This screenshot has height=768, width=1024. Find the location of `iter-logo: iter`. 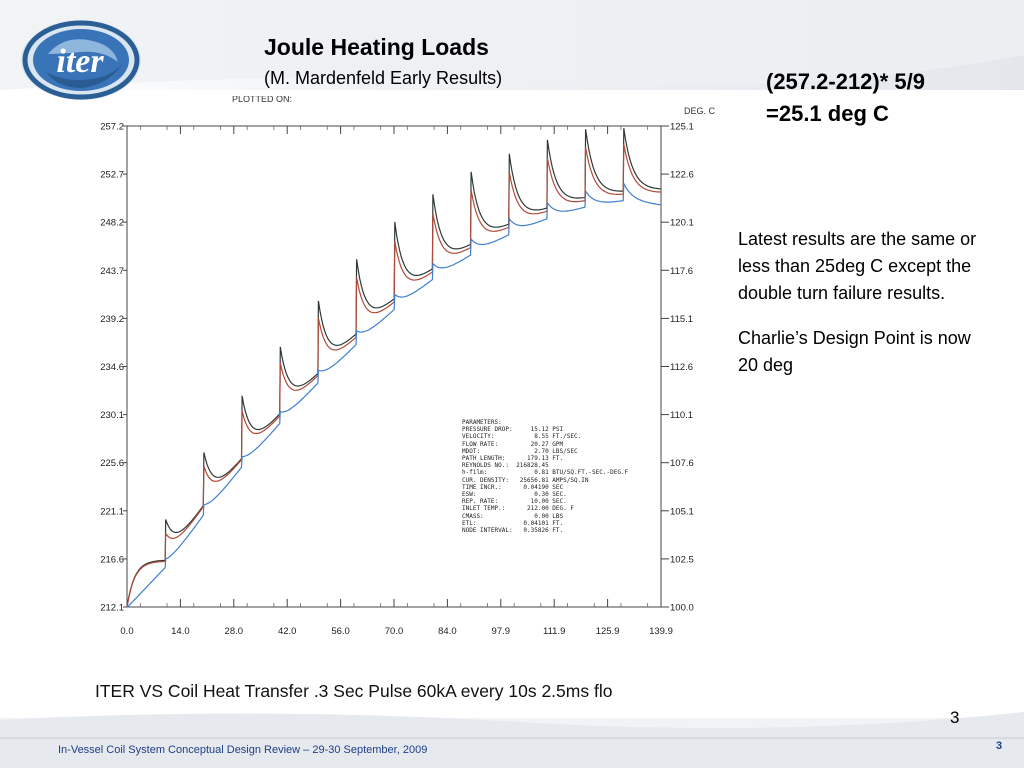

iter-logo: iter is located at coordinates (81, 60).